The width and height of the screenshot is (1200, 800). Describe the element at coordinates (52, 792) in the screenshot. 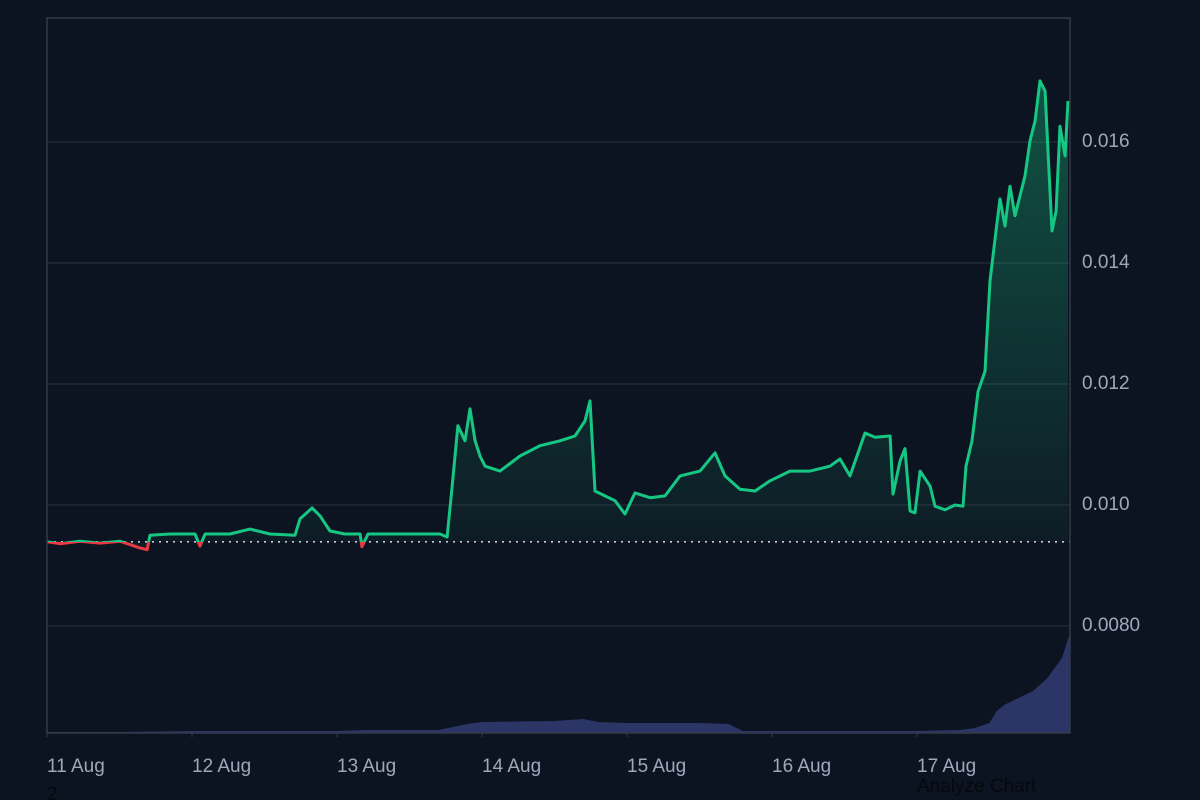

I see `page-indicator: 2` at that location.